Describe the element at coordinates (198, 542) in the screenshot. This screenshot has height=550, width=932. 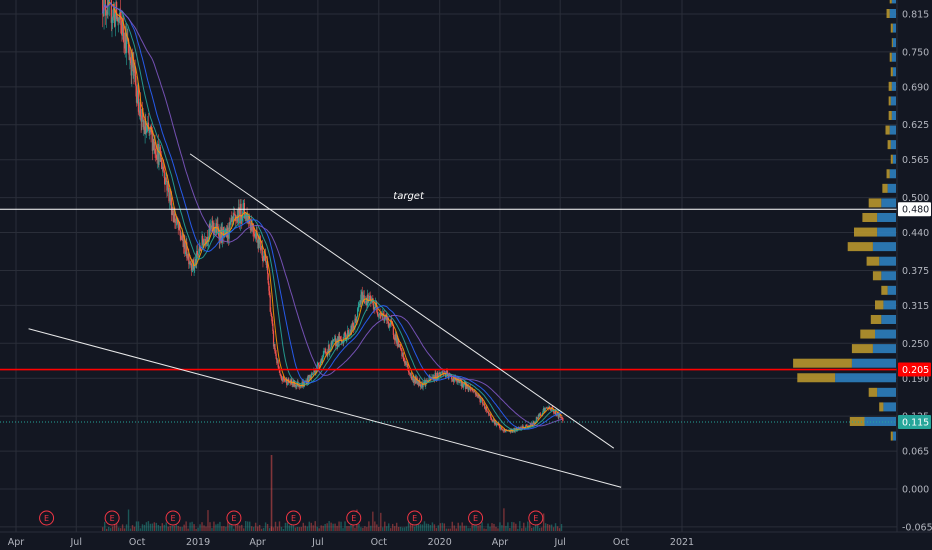
I see `time-tick-label: 2019` at that location.